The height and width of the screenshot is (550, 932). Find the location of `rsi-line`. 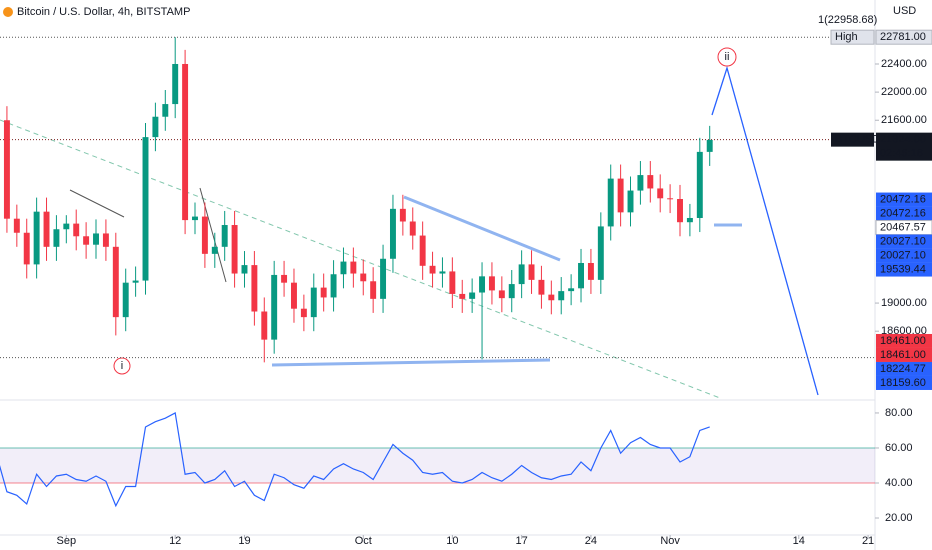

rsi-line is located at coordinates (355, 460).